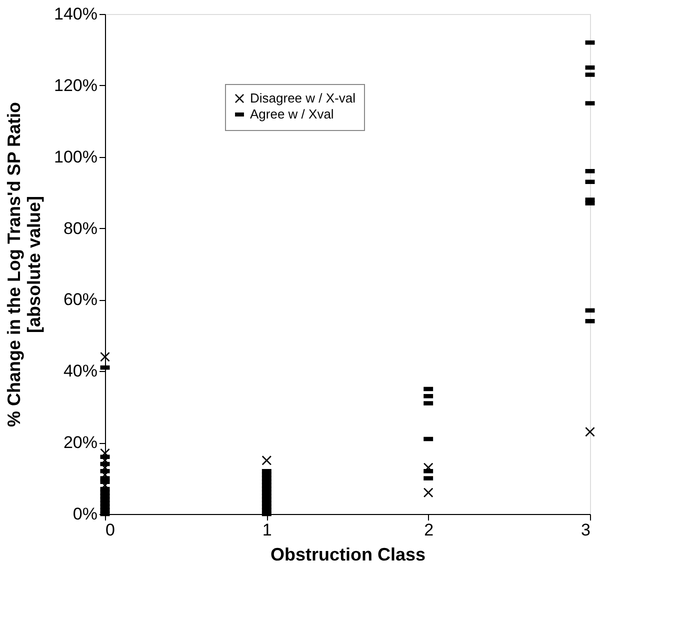  I want to click on y-tick-label: 100%, so click(76, 156).